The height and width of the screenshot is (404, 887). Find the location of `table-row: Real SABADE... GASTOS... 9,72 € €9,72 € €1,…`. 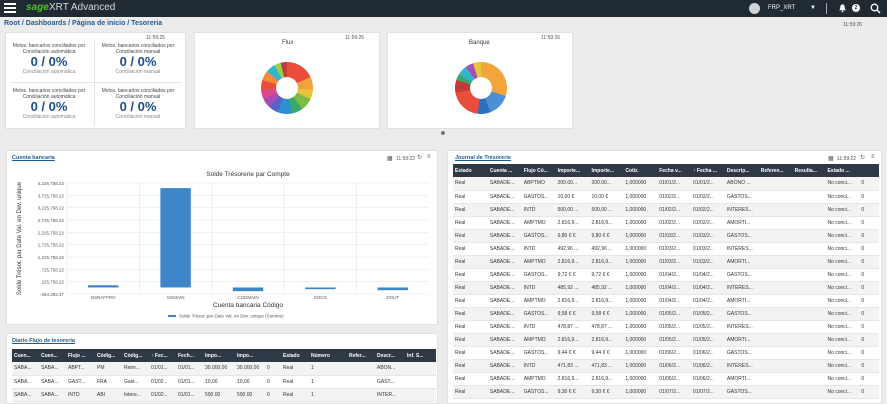

table-row: Real SABADE... GASTOS... 9,72 € €9,72 € €1,… is located at coordinates (666, 275).